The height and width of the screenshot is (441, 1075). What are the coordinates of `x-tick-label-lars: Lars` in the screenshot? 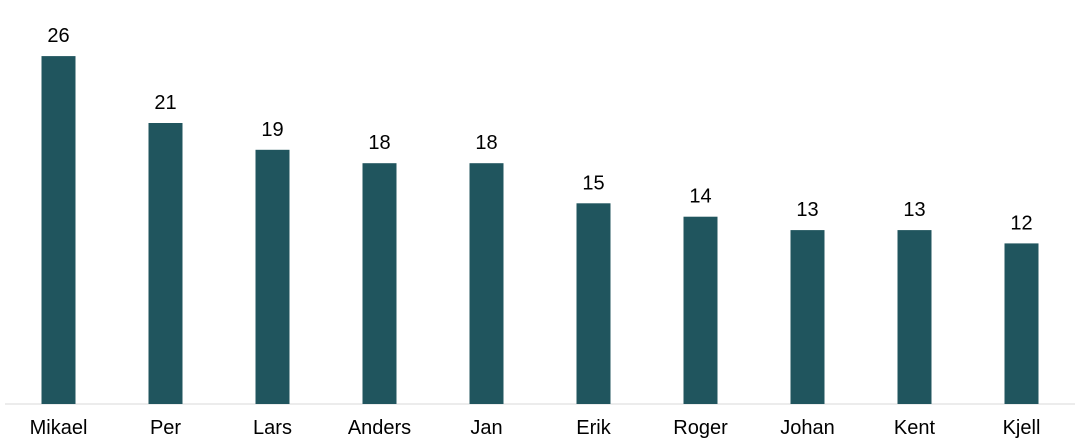 It's located at (272, 428).